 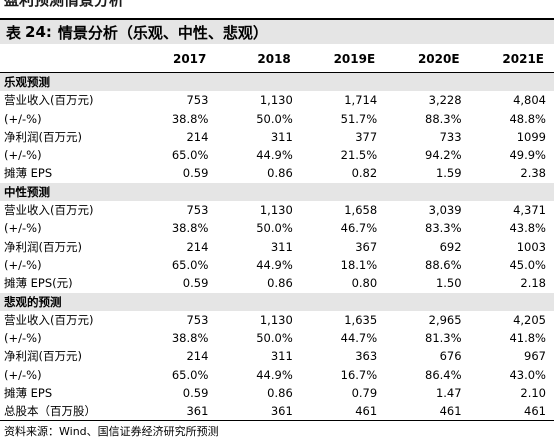 I want to click on table-cell: 361, so click(x=197, y=411).